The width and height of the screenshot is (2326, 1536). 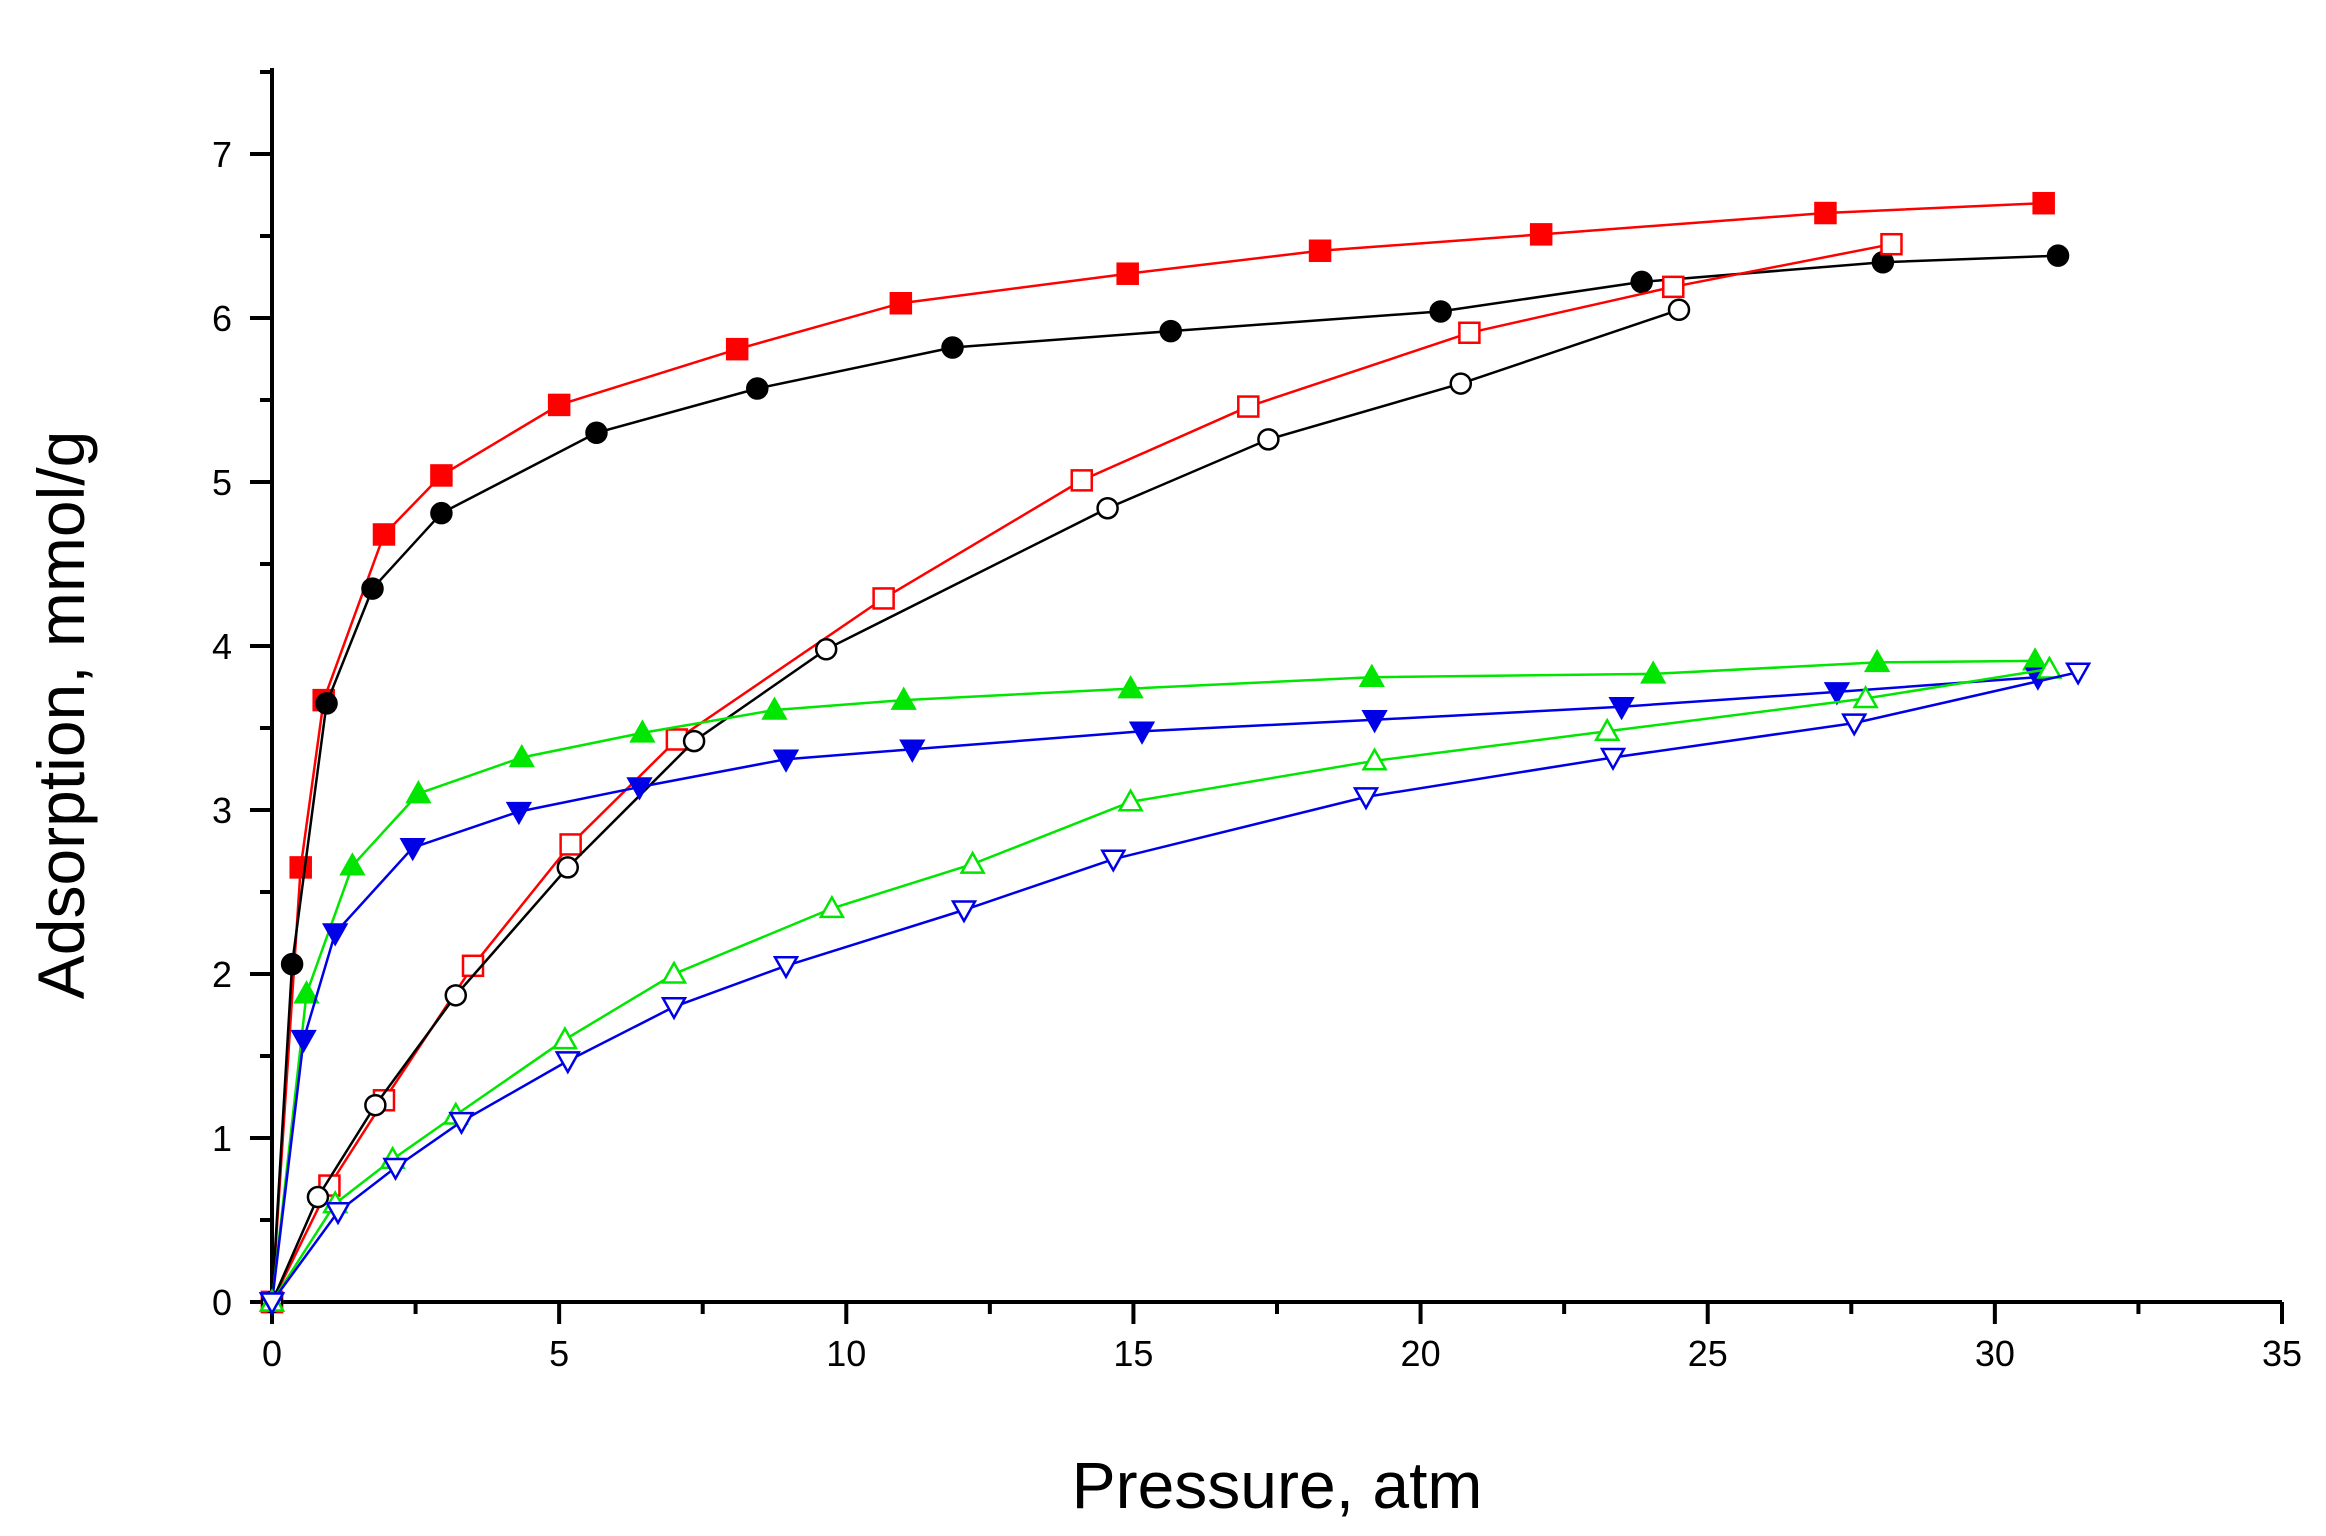 What do you see at coordinates (559, 1353) in the screenshot?
I see `x-tick-label: 5` at bounding box center [559, 1353].